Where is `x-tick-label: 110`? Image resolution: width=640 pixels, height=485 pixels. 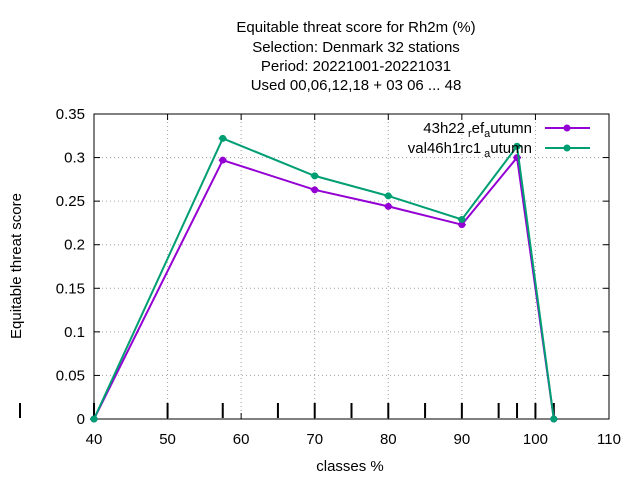
x-tick-label: 110 is located at coordinates (609, 439).